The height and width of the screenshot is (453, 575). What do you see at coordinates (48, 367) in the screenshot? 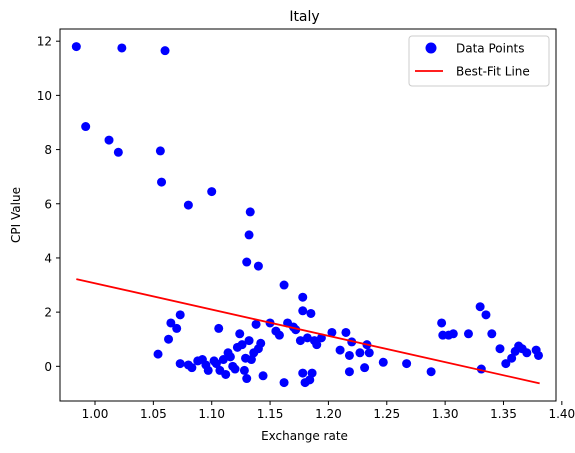
I see `y-tick-label: 0` at bounding box center [48, 367].